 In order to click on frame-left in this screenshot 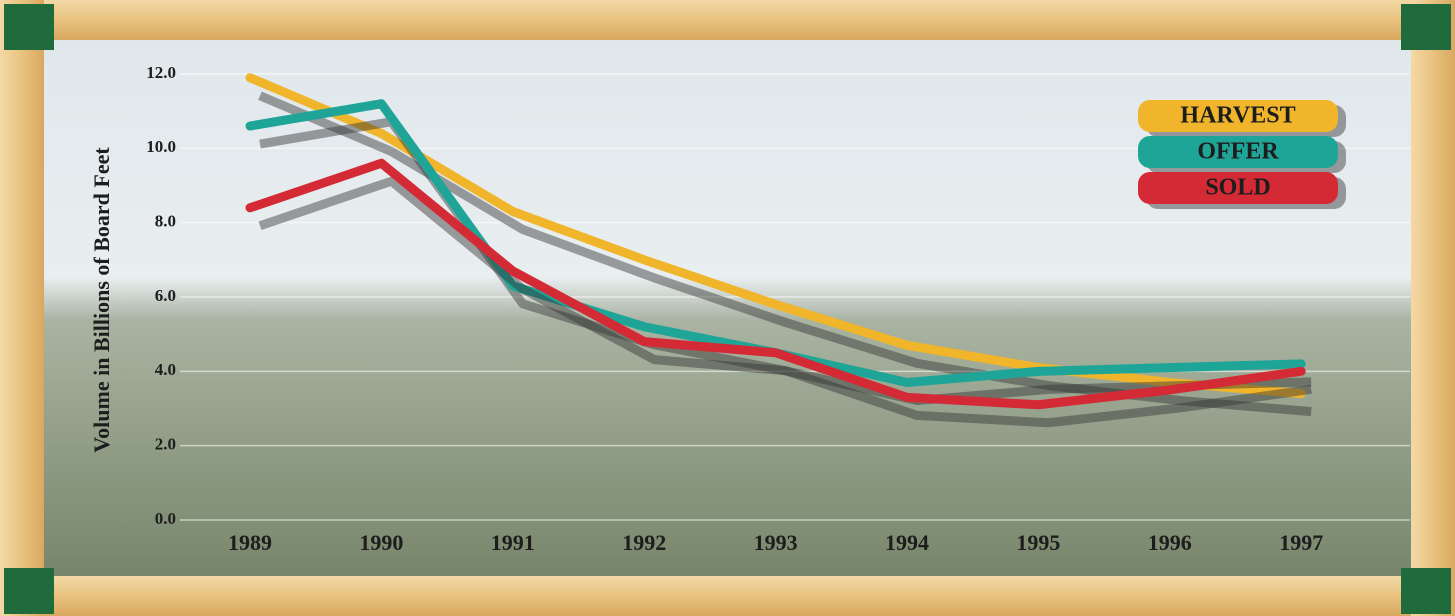, I will do `click(22, 308)`.